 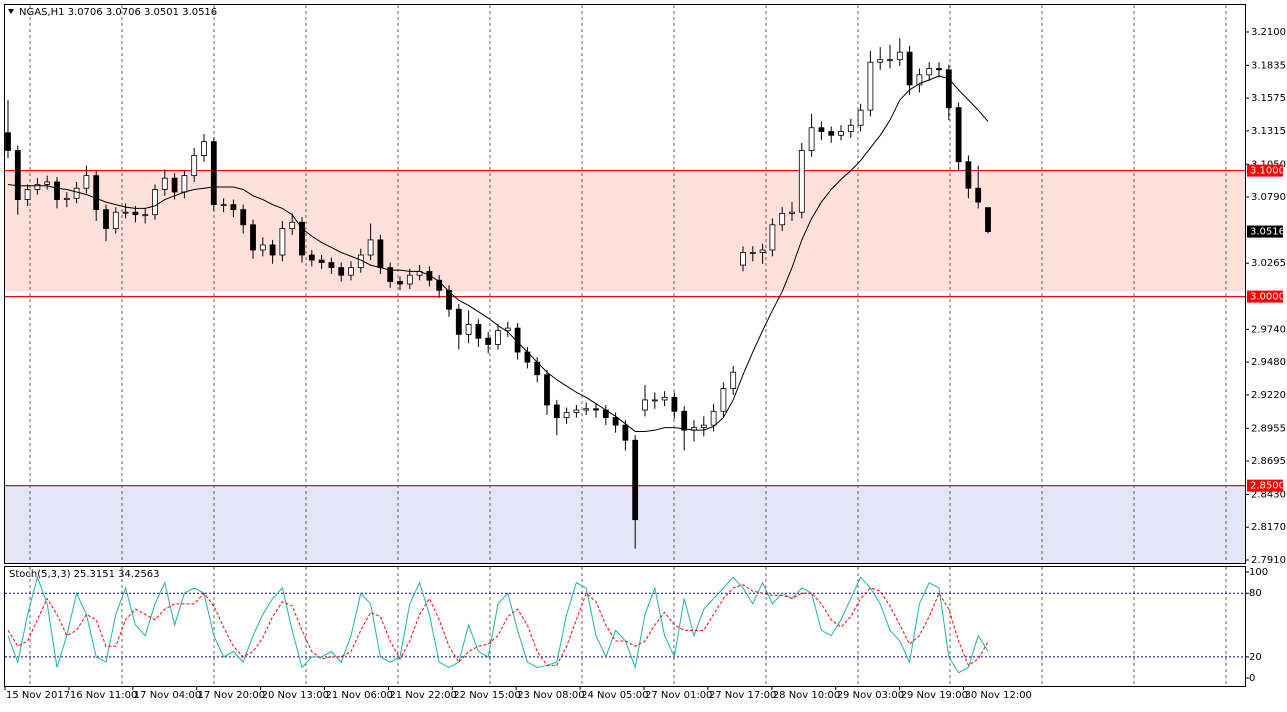 I want to click on y-tick-label: 80, so click(x=1255, y=593).